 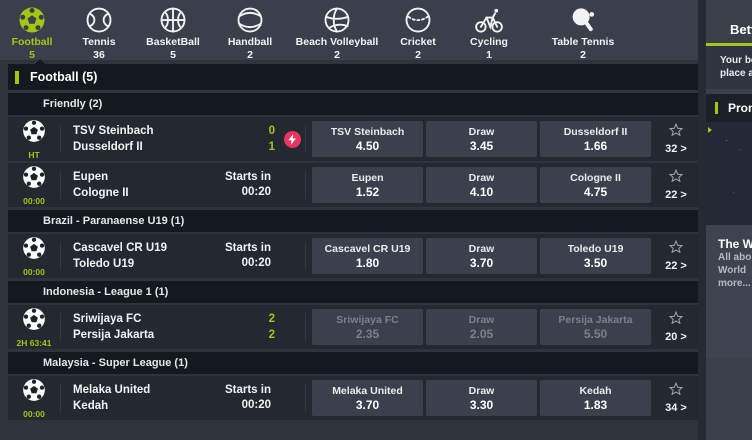 What do you see at coordinates (353, 363) in the screenshot?
I see `league-header-malaysia-super-league-1: Malaysia - Super League (1)` at bounding box center [353, 363].